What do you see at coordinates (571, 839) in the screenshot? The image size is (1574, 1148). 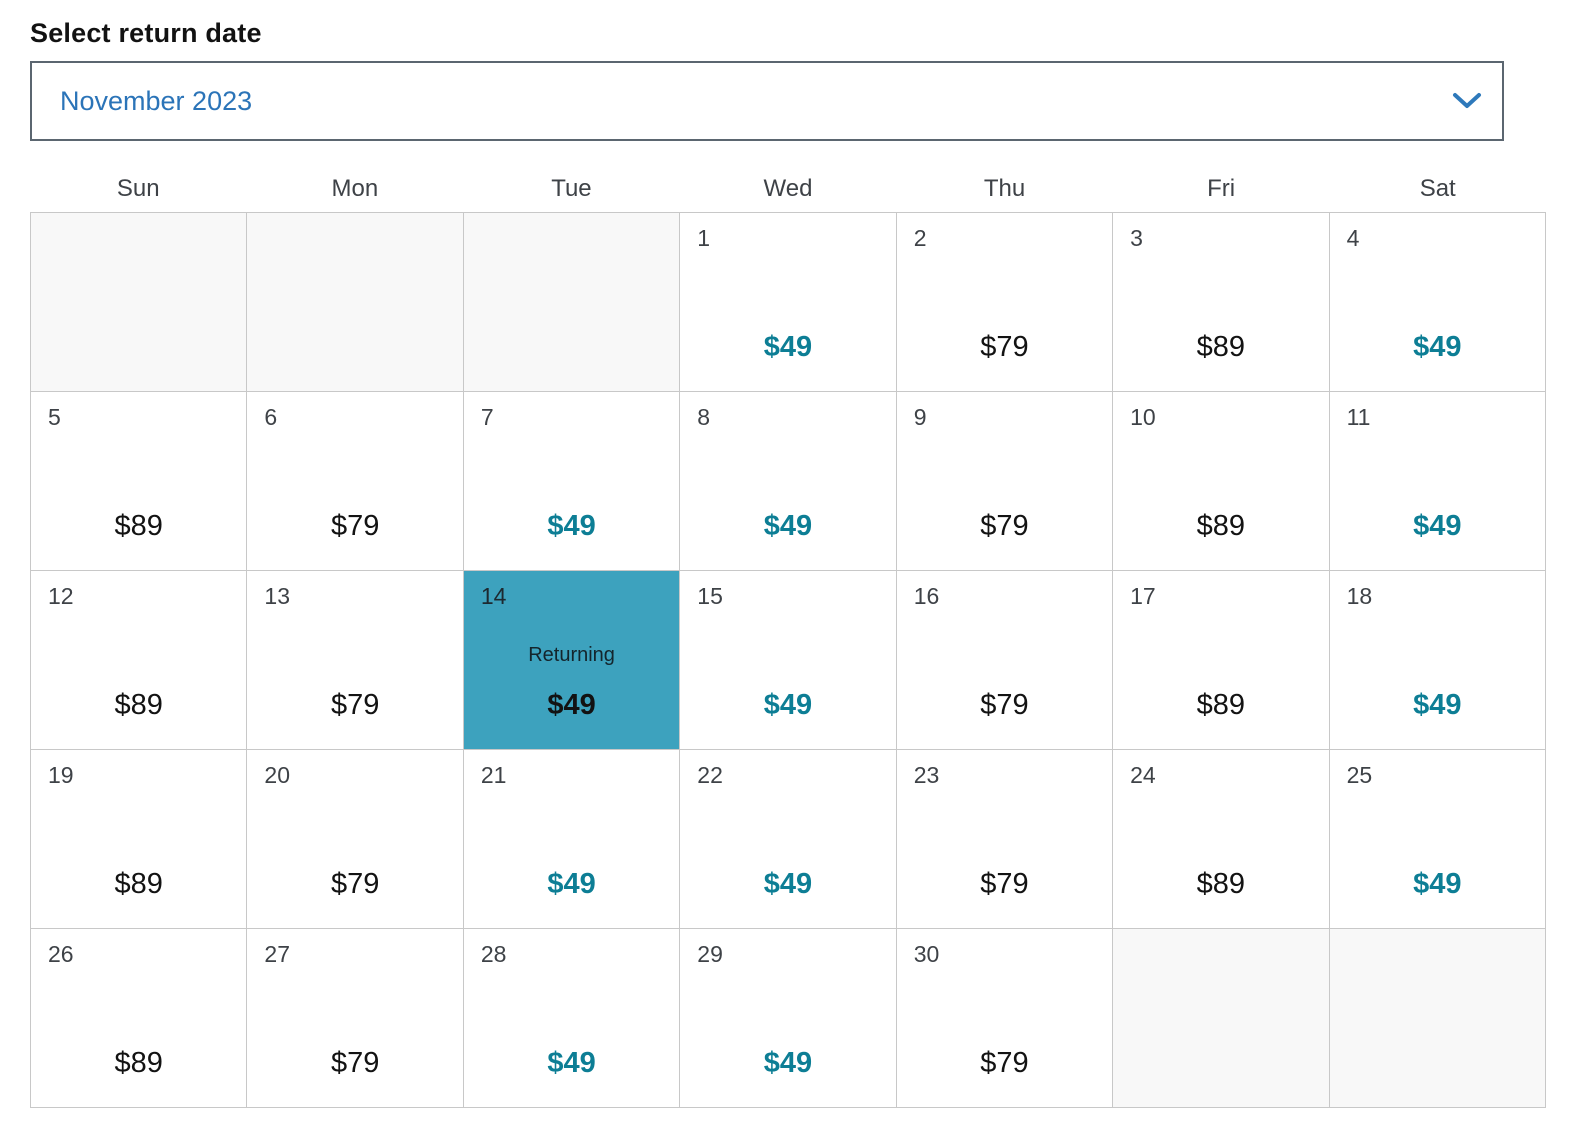 I see `day-cell-21: 21 $49` at bounding box center [571, 839].